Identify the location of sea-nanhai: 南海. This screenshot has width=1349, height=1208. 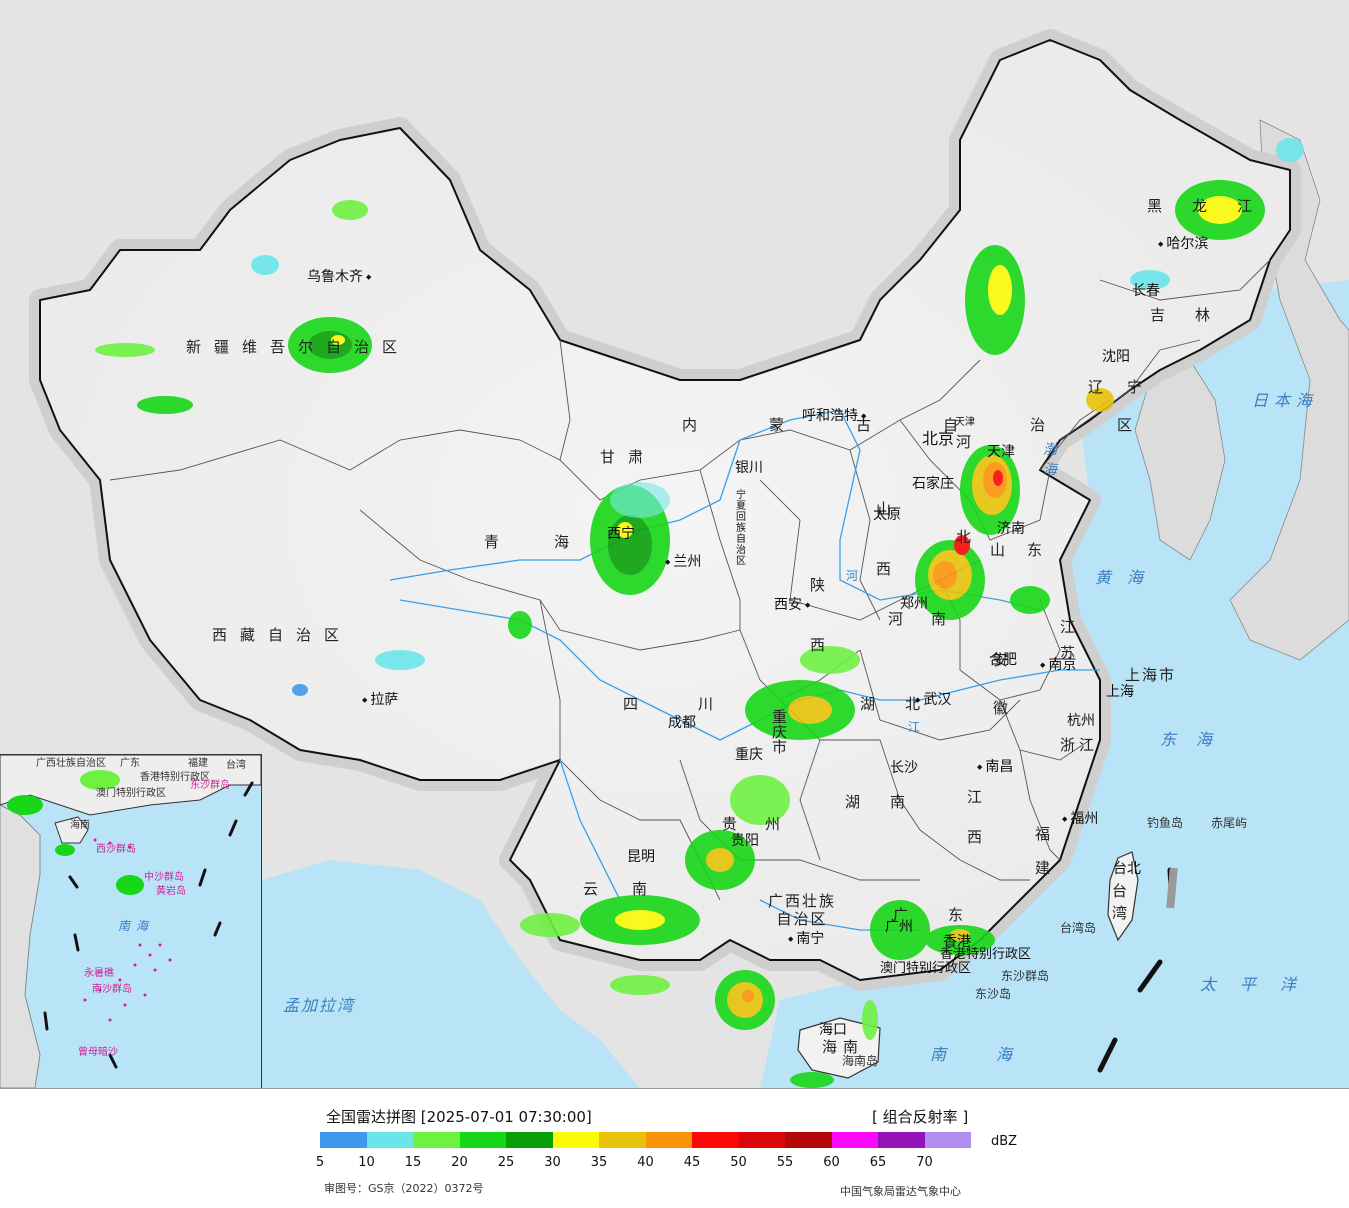
(996, 1054).